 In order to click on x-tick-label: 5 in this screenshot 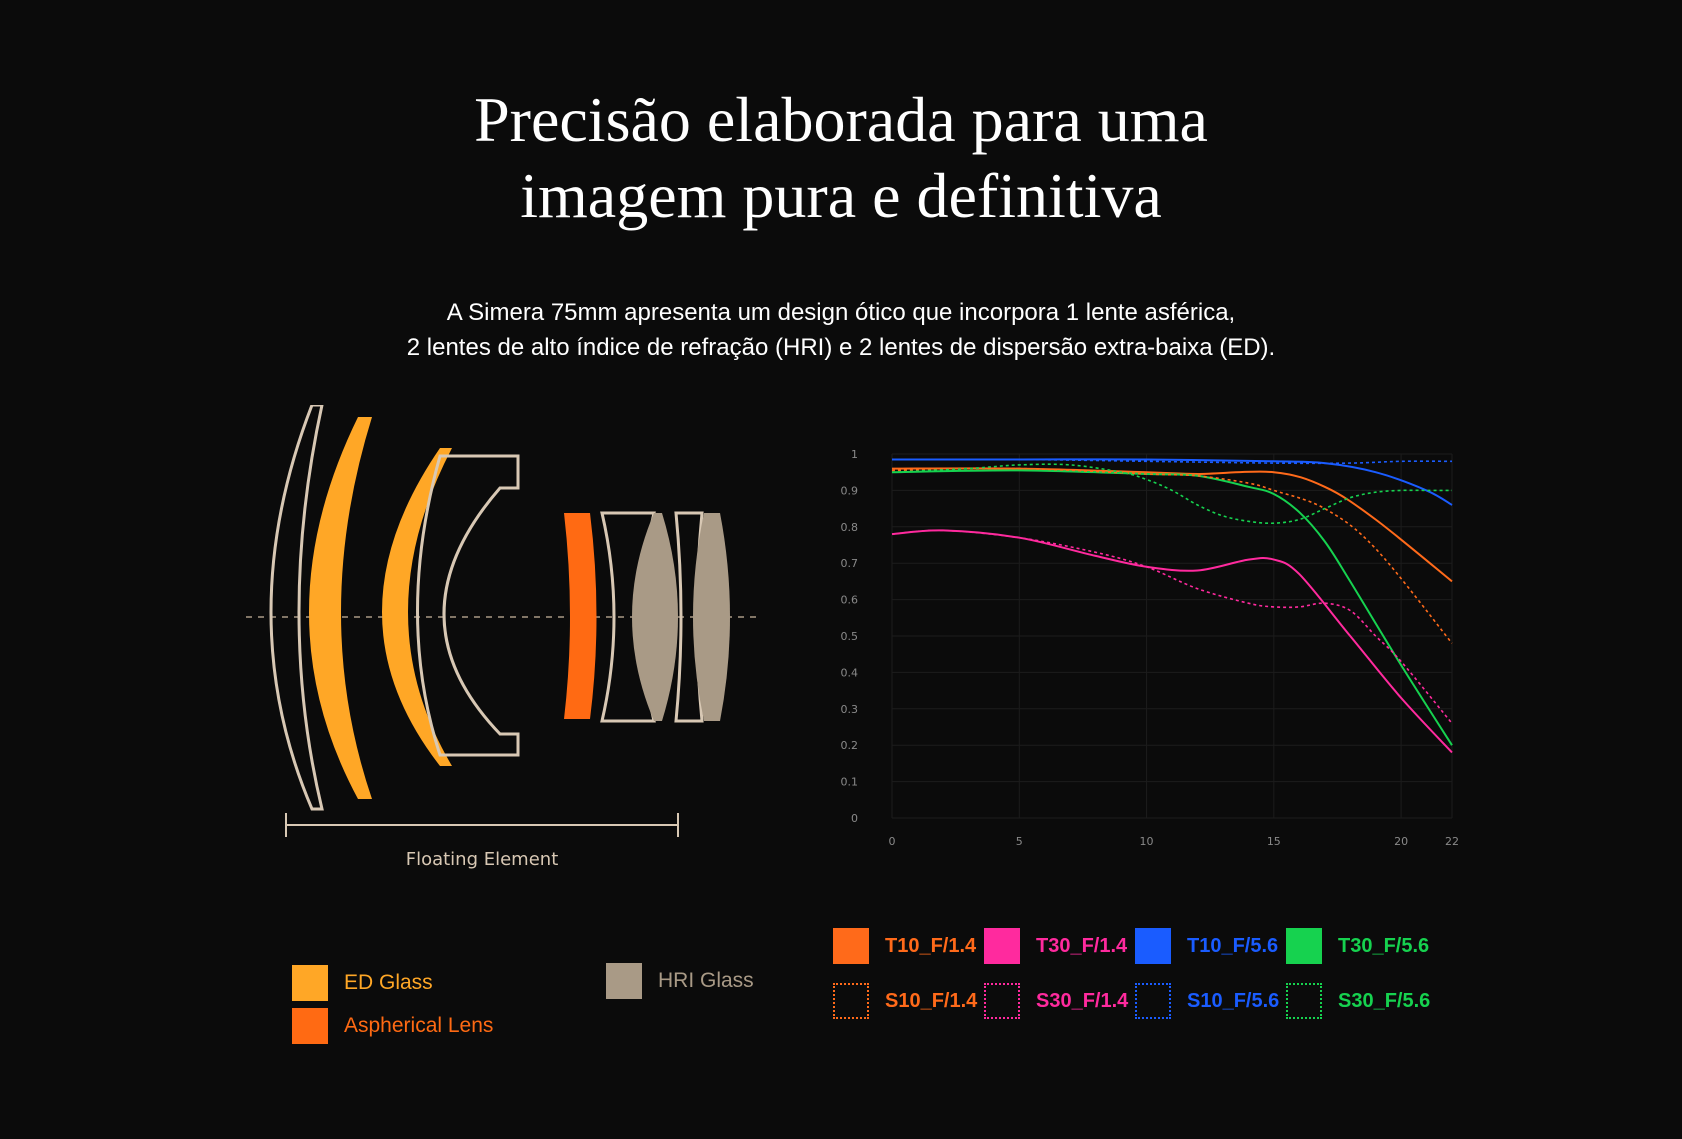, I will do `click(1019, 841)`.